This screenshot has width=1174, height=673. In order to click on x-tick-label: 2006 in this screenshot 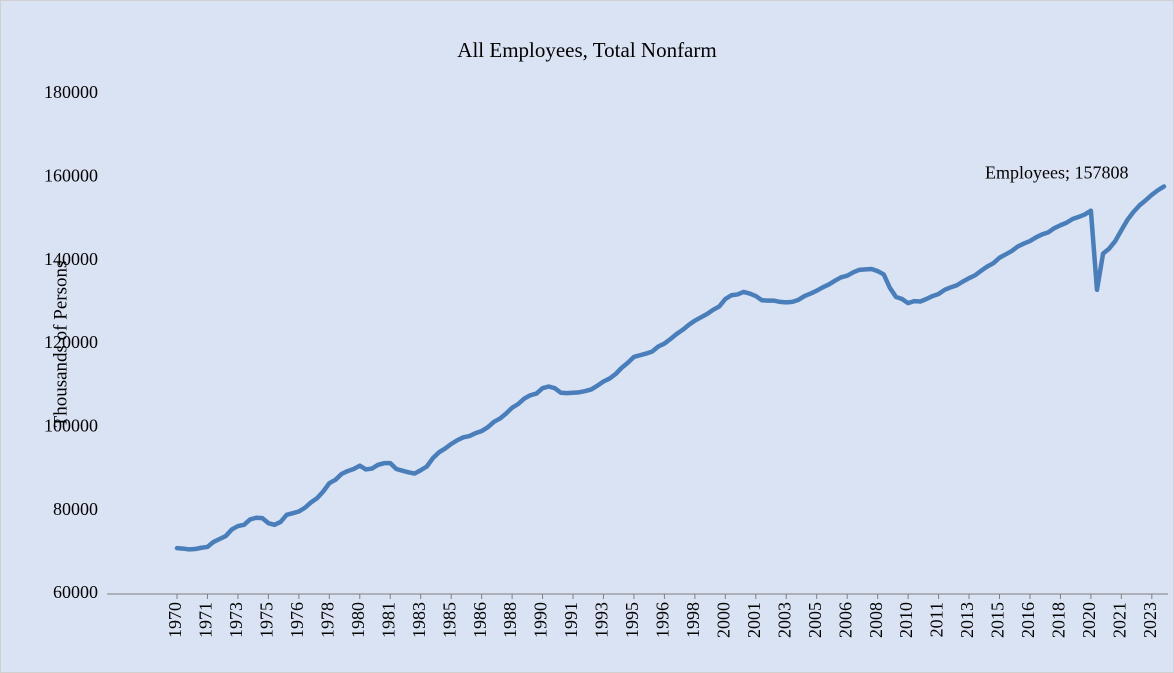, I will do `click(845, 620)`.